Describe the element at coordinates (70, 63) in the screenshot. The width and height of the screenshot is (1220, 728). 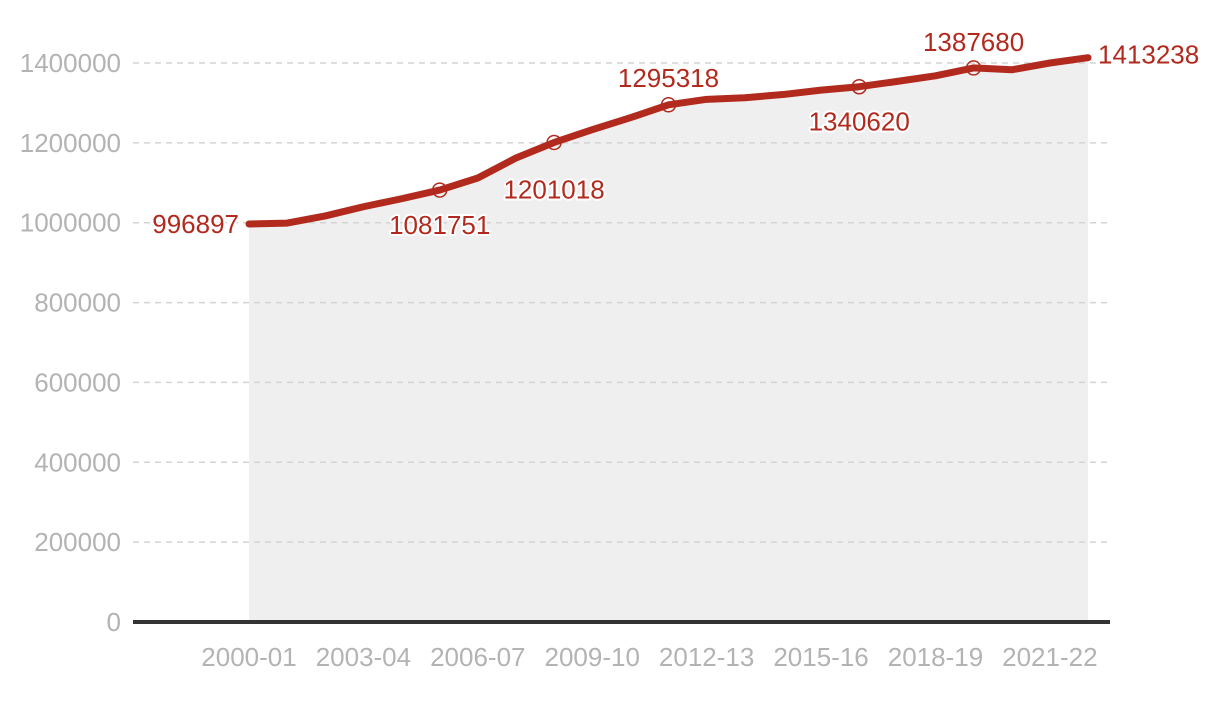
I see `y-tick-label: 1400000` at that location.